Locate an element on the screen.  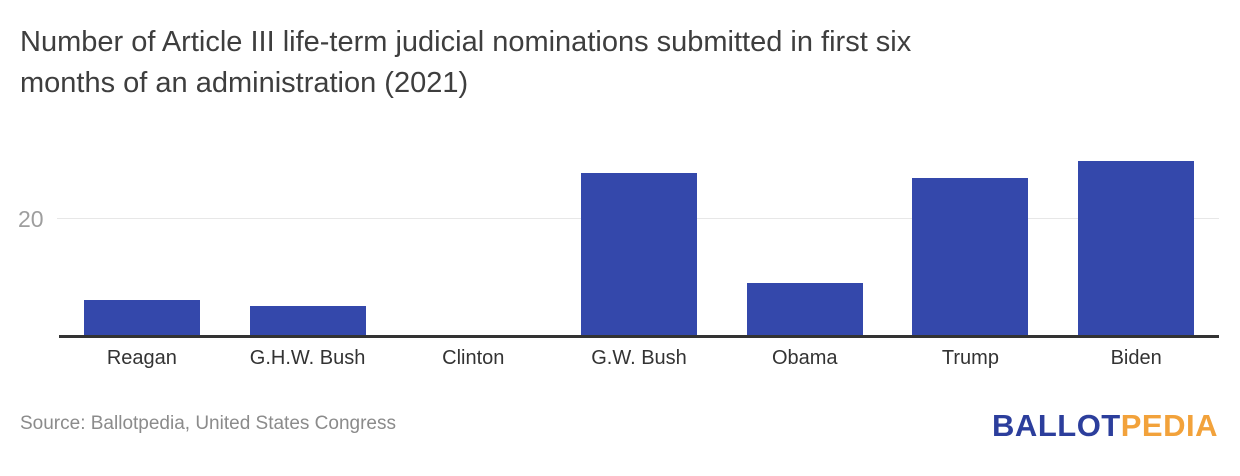
x-axis-label-reagan: Reagan is located at coordinates (141, 358).